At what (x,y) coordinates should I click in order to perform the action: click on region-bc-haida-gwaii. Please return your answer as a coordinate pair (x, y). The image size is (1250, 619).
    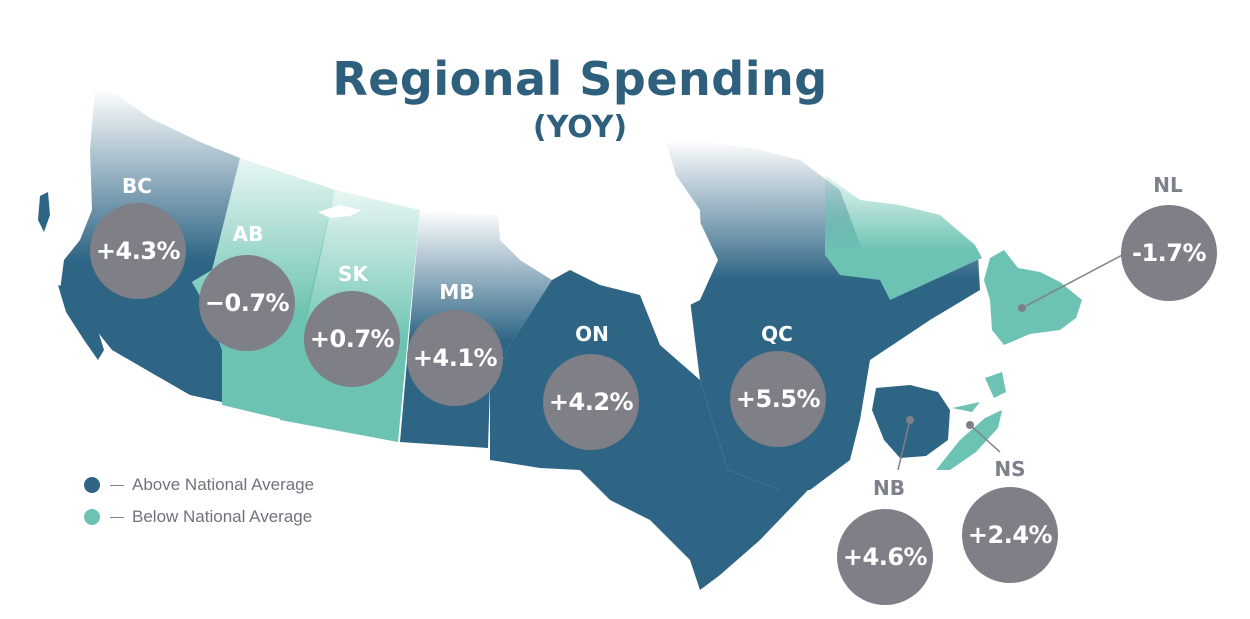
    Looking at the image, I should click on (44, 212).